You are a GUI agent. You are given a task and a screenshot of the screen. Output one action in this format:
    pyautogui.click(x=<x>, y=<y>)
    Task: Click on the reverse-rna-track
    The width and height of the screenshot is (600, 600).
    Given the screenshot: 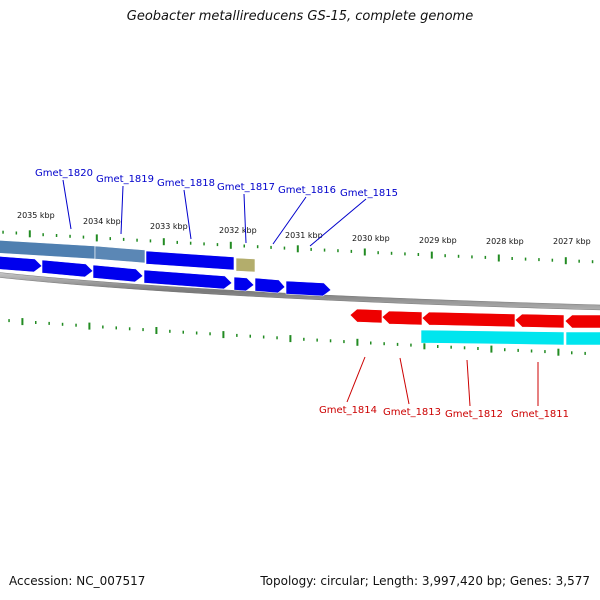 What is the action you would take?
    pyautogui.click(x=510, y=337)
    